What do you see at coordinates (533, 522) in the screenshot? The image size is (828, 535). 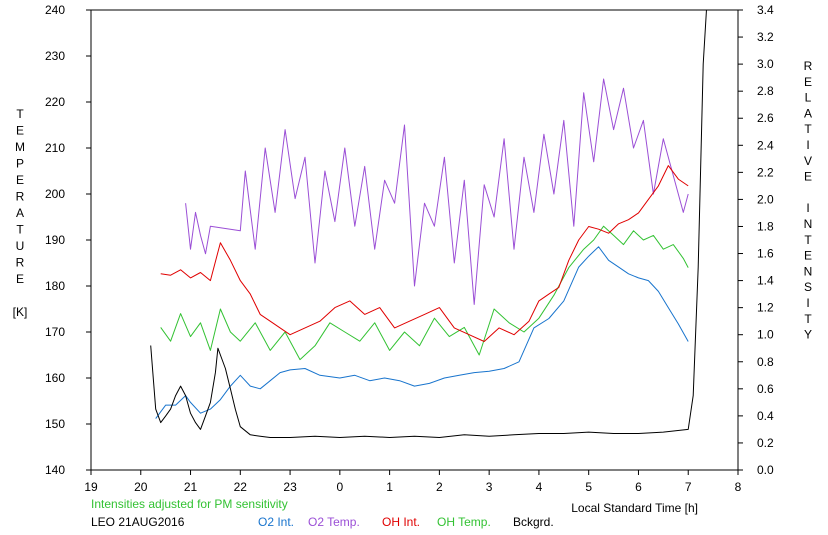 I see `legend-bckgrd: Bckgrd.` at bounding box center [533, 522].